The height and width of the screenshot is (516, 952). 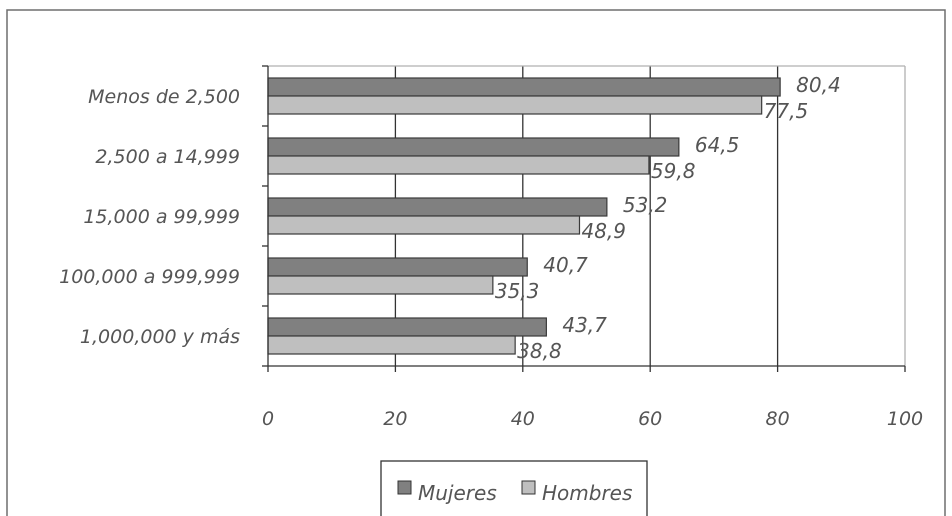 I want to click on x-tick-labels: 0 20 40 60 80 100, so click(x=592, y=419).